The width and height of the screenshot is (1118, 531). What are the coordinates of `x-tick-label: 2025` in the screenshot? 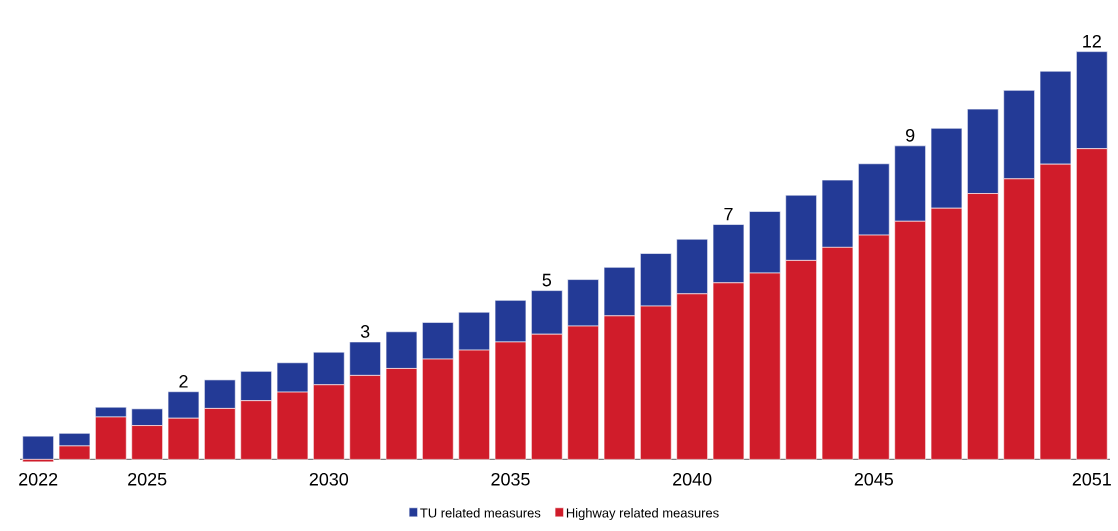 It's located at (147, 479).